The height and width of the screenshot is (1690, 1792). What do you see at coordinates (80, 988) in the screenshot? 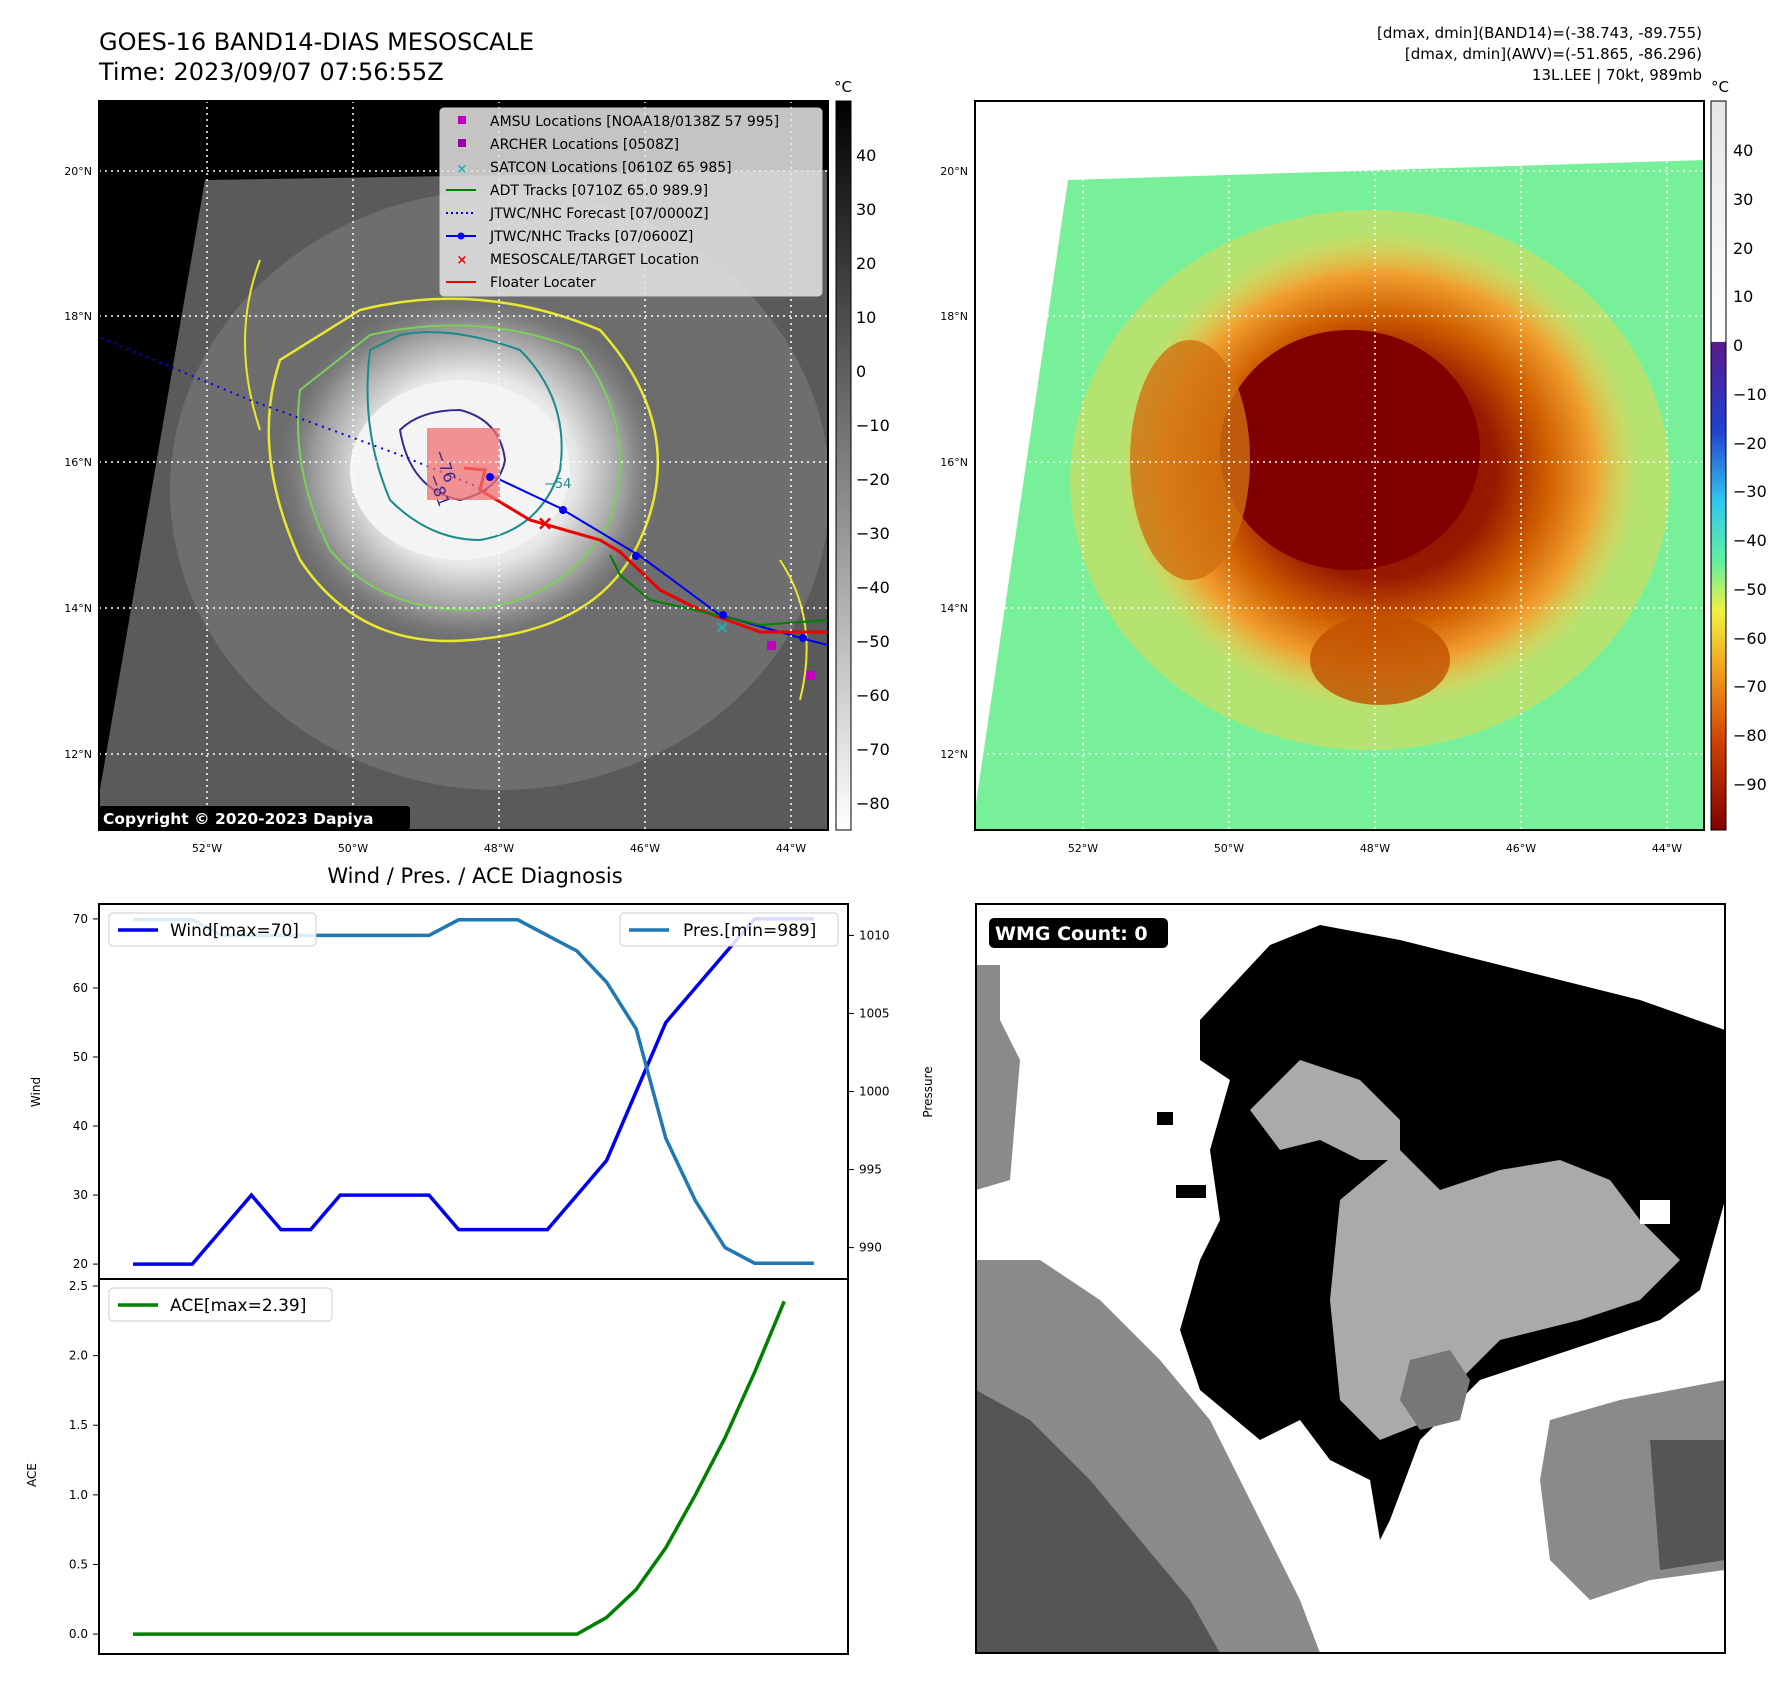
I see `wind-y-tick-label: 60` at bounding box center [80, 988].